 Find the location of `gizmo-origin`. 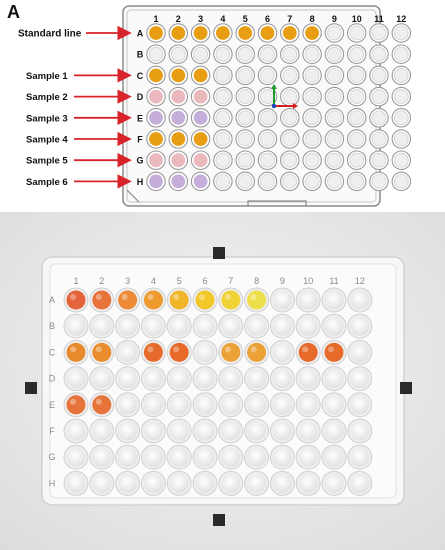

gizmo-origin is located at coordinates (274, 106).